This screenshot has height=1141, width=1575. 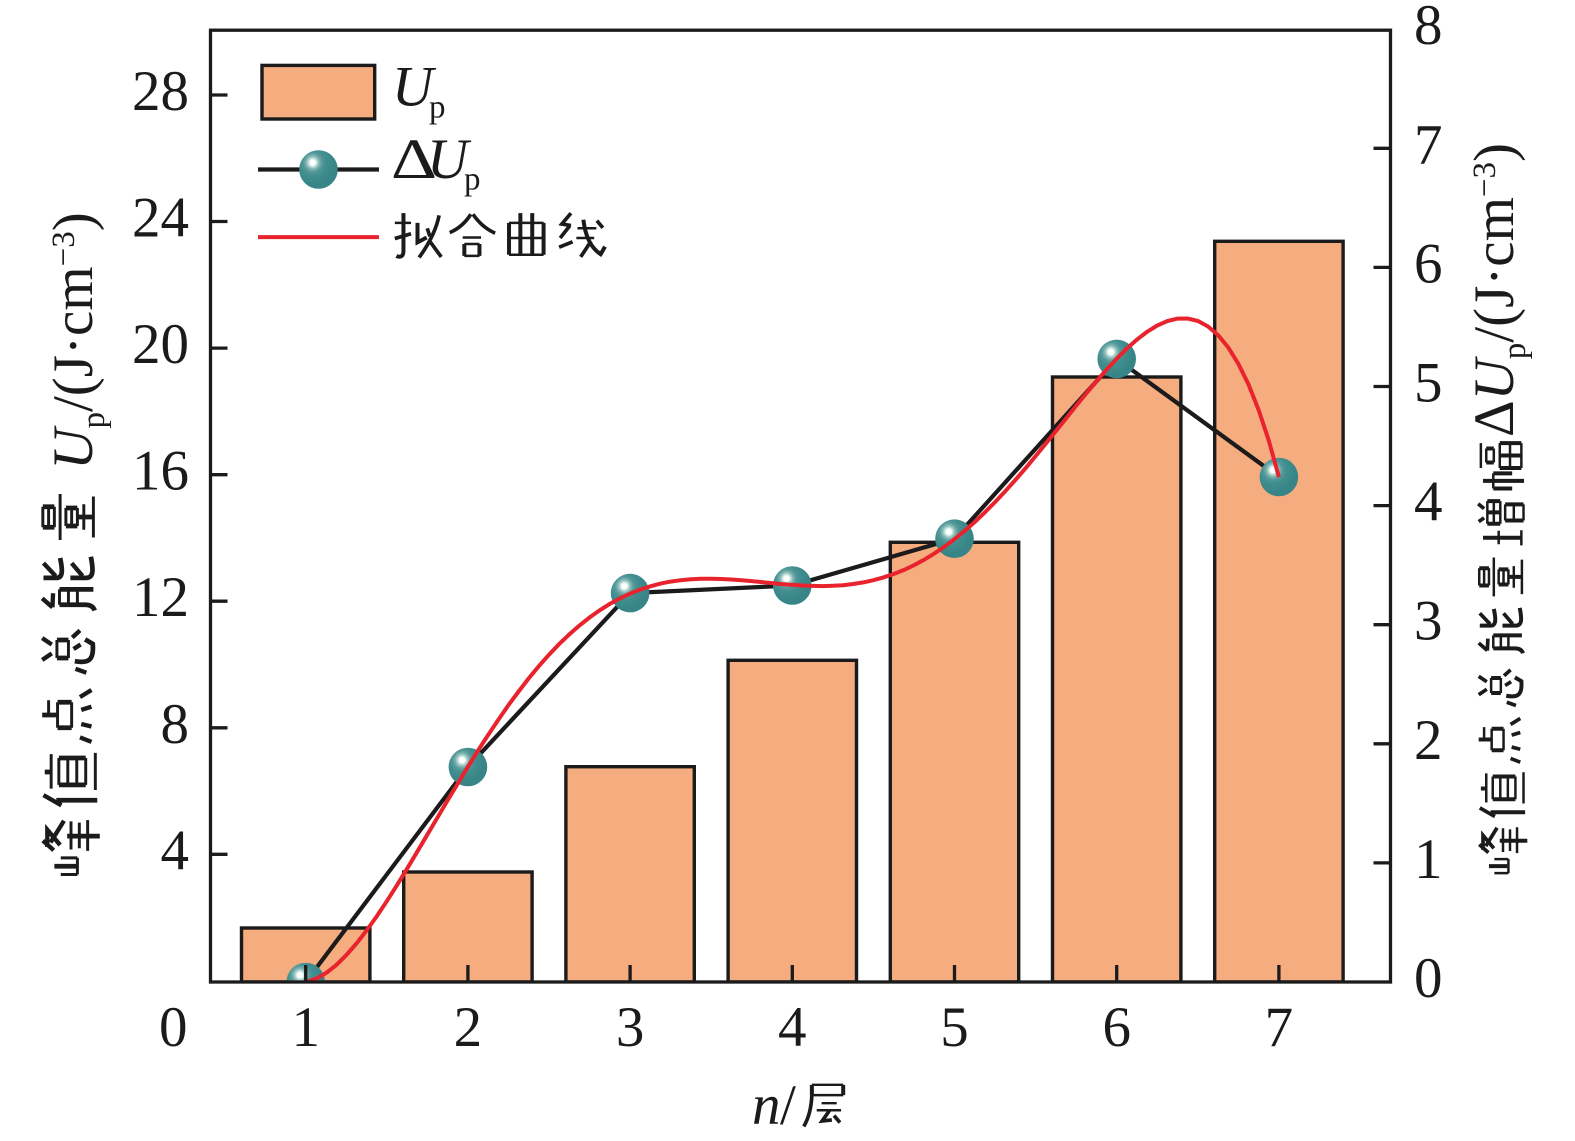 What do you see at coordinates (414, 159) in the screenshot?
I see `svg-text: Δ` at bounding box center [414, 159].